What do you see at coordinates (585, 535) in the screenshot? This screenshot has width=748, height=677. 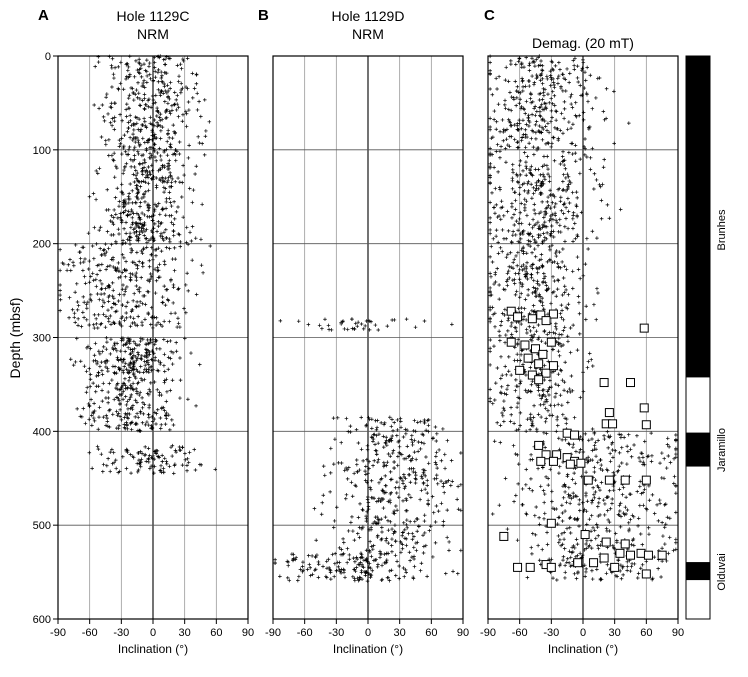 I see `discrete-sample-marker` at bounding box center [585, 535].